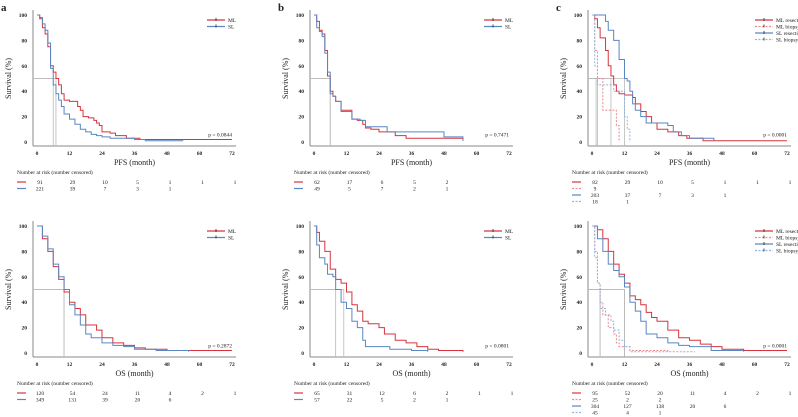 Image resolution: width=798 pixels, height=417 pixels. What do you see at coordinates (660, 183) in the screenshot?
I see `risk-count: 10` at bounding box center [660, 183].